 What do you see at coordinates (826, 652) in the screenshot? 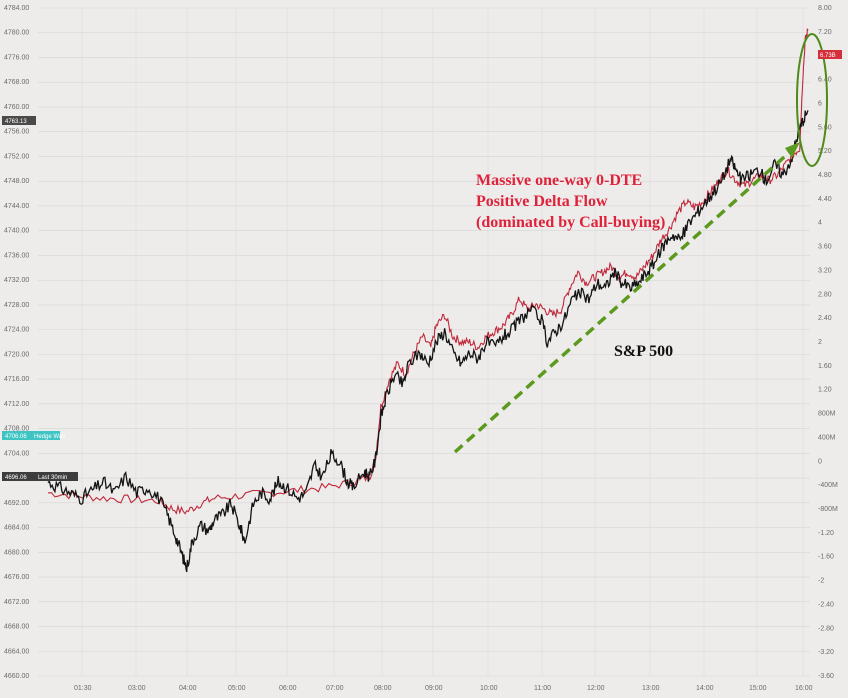
I see `right-tick-label: -3.20` at bounding box center [826, 652].